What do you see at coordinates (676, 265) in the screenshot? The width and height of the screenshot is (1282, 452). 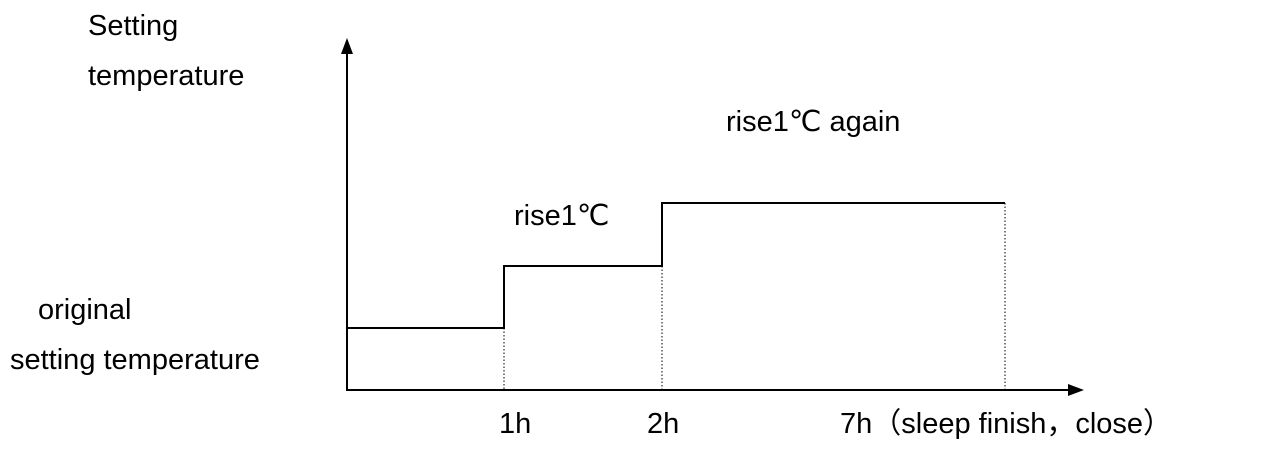 I see `temperature-step-line` at bounding box center [676, 265].